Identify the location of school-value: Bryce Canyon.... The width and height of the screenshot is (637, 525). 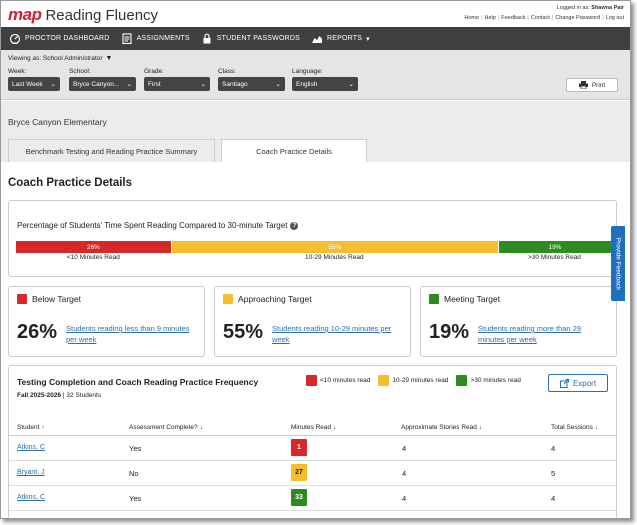
(96, 84).